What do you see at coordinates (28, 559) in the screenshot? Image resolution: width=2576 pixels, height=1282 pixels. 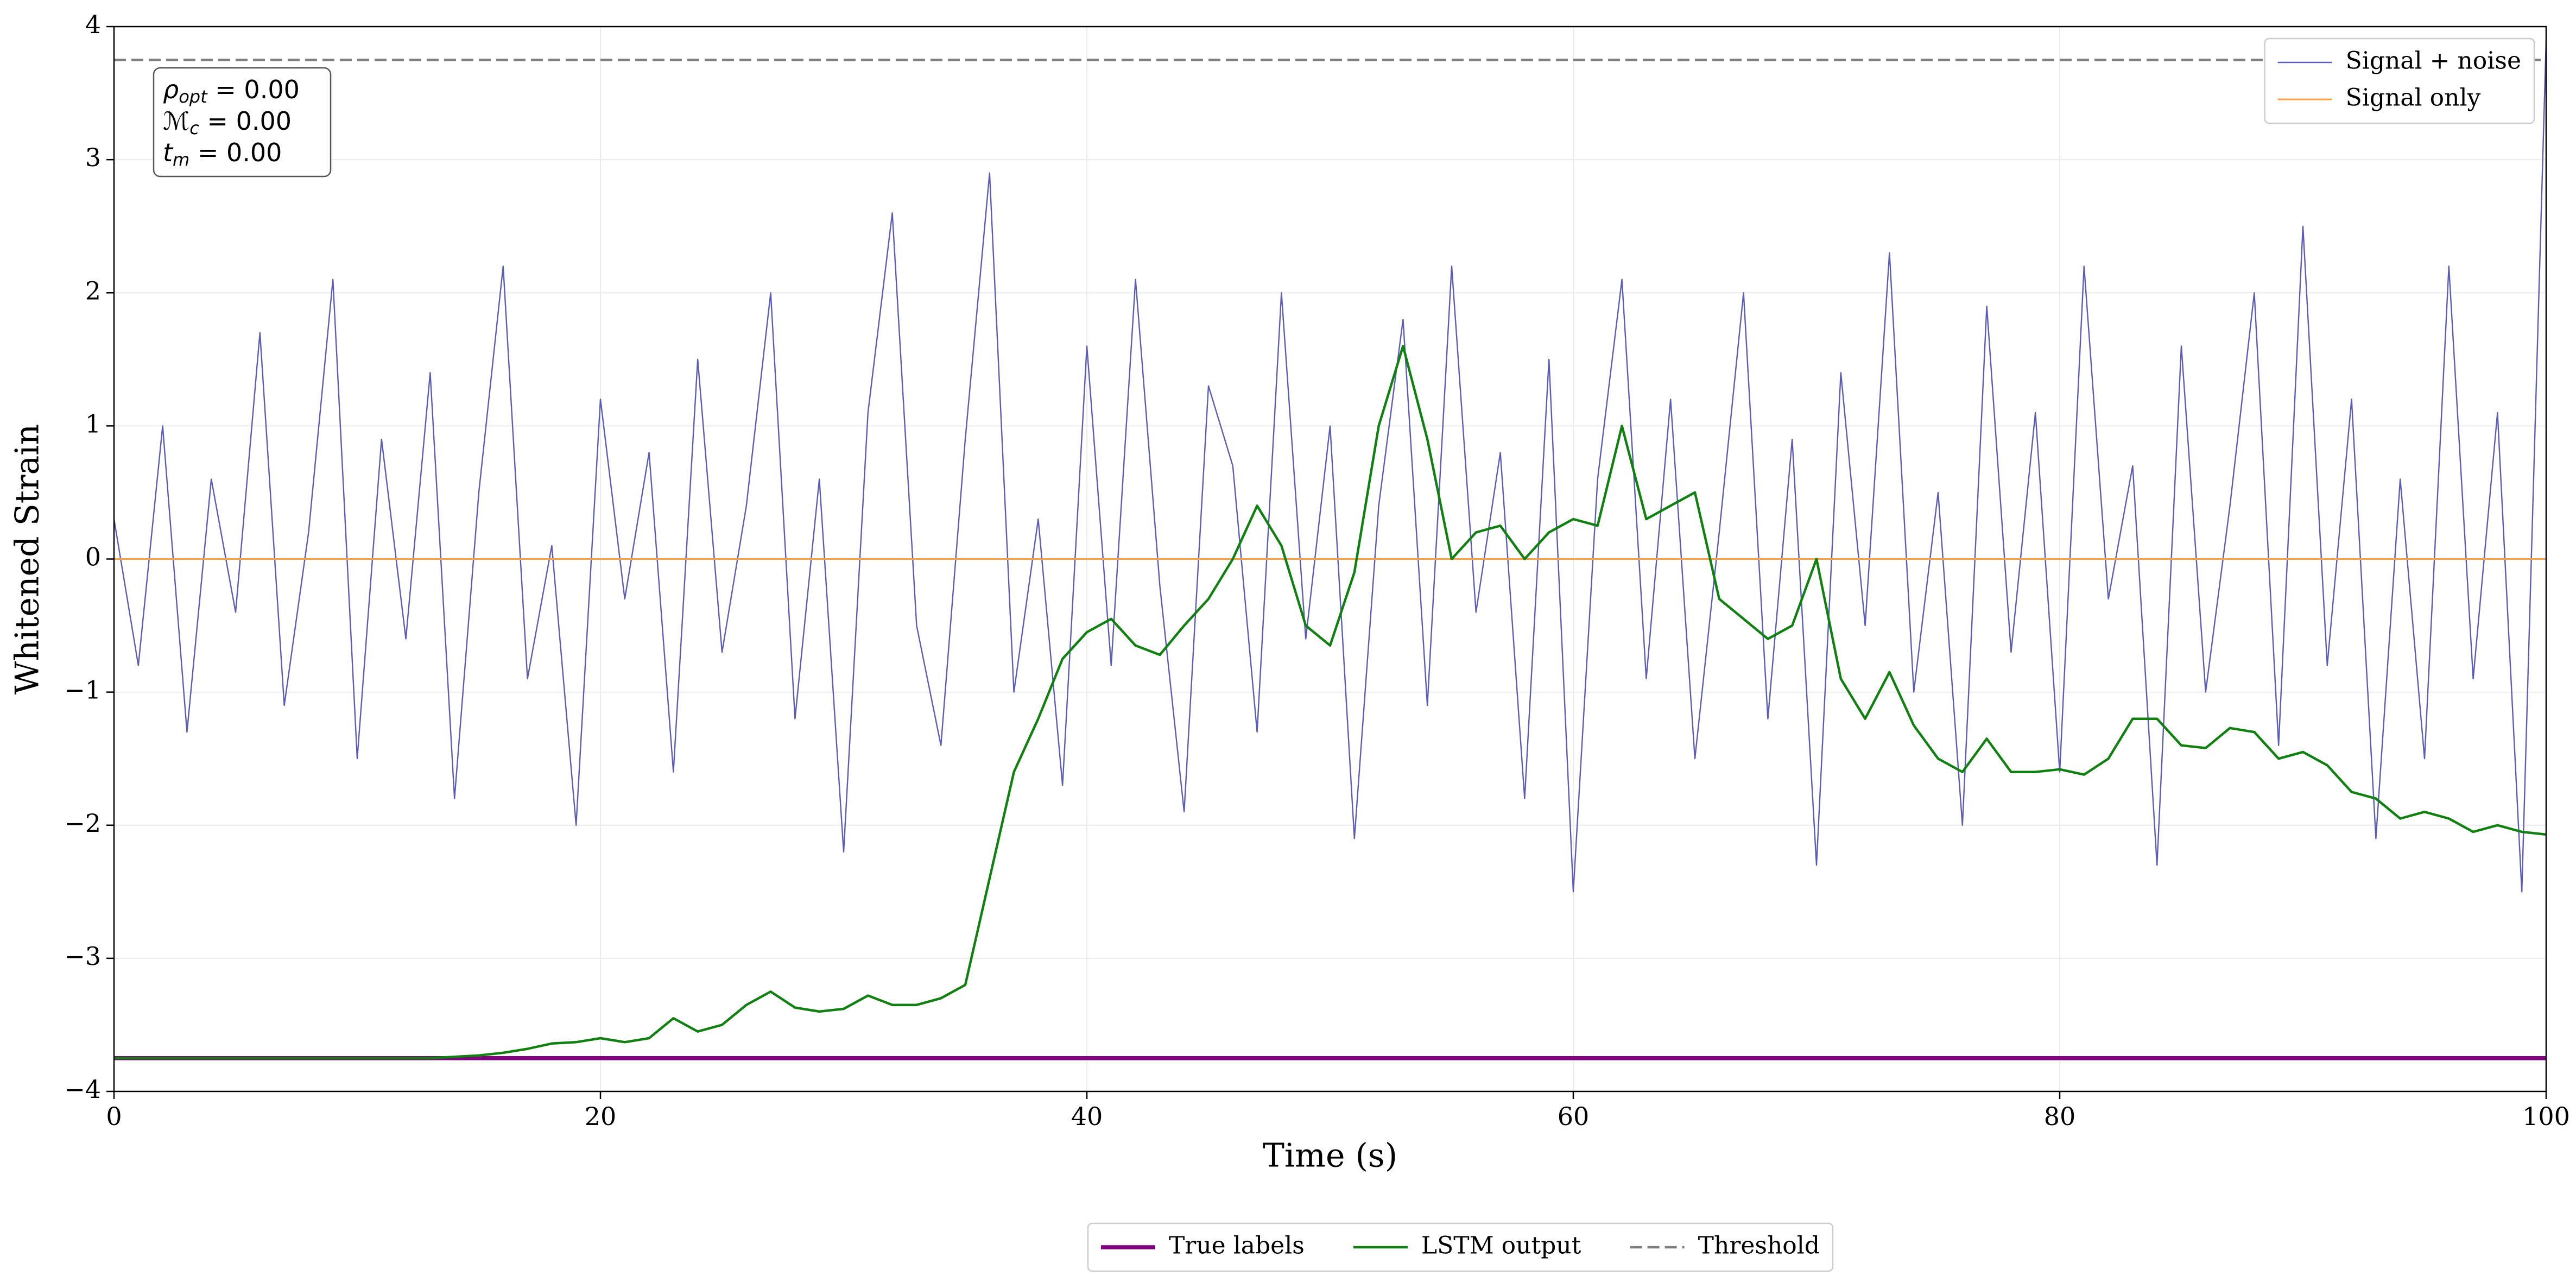 I see `y-axis-label: Whitened Strain` at bounding box center [28, 559].